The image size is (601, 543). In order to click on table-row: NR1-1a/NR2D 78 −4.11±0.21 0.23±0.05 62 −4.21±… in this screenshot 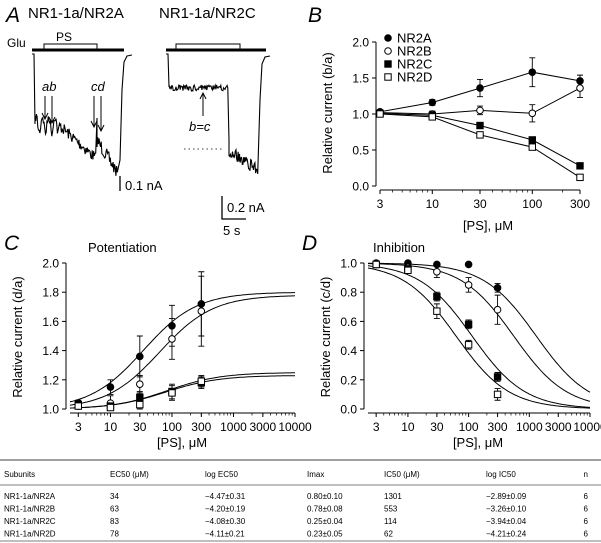, I will do `click(296, 534)`.